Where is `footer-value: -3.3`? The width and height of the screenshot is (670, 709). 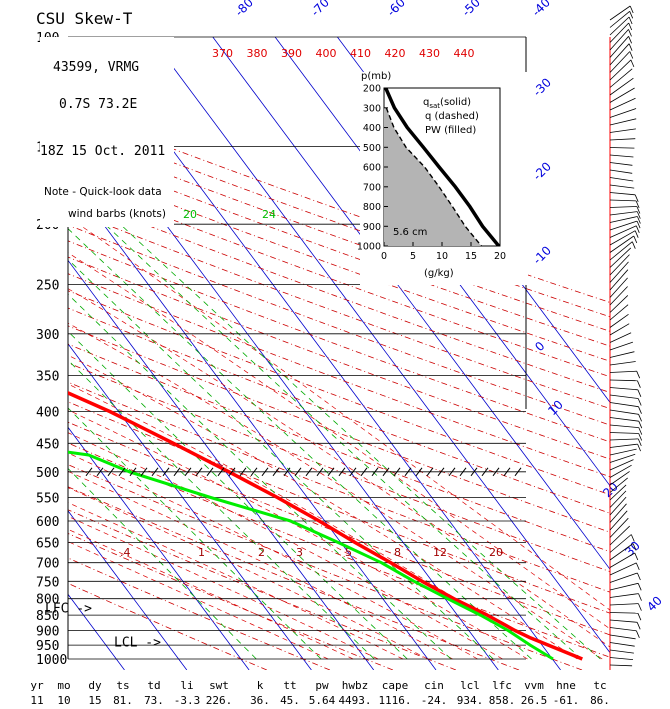 footer-value: -3.3 is located at coordinates (187, 700).